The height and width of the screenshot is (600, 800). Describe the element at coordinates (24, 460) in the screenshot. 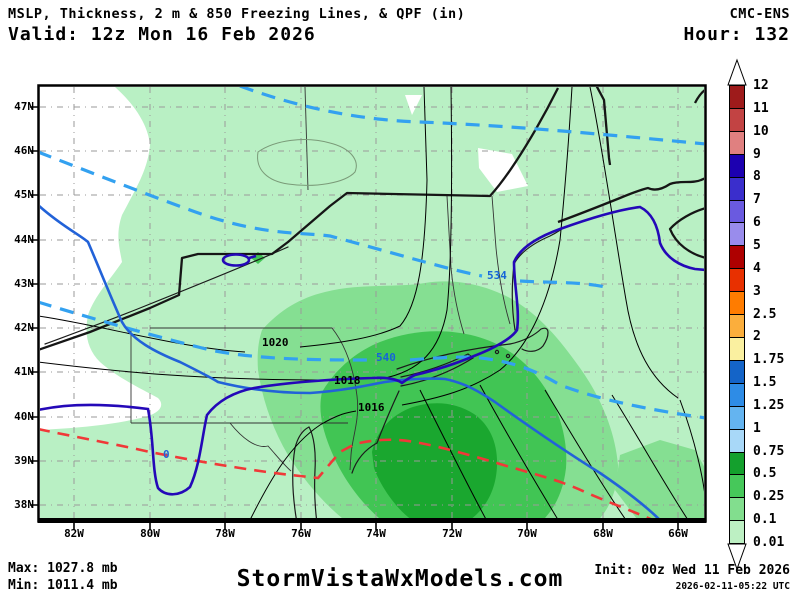

I see `lat-label: 39N` at that location.